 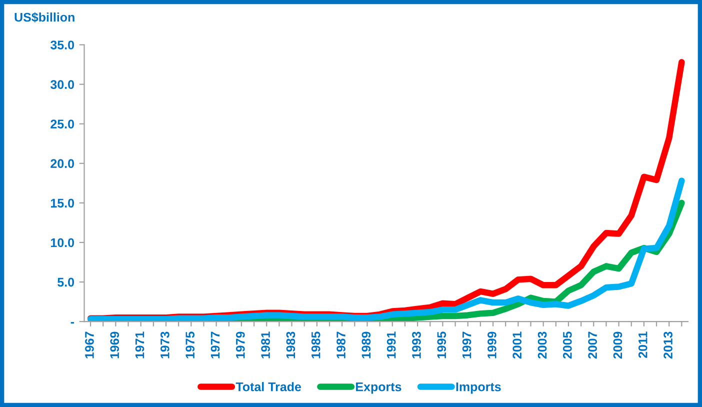 What do you see at coordinates (190, 345) in the screenshot?
I see `x-tick-label: 1975` at bounding box center [190, 345].